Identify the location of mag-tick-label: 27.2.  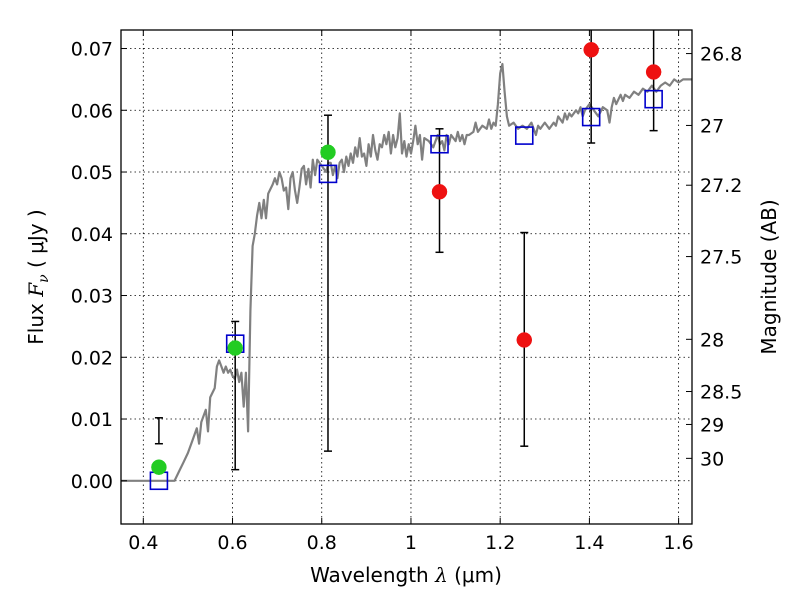
(721, 186).